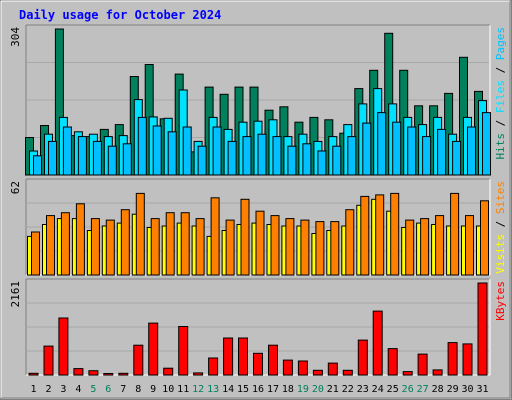 The height and width of the screenshot is (400, 512). Describe the element at coordinates (438, 389) in the screenshot. I see `day-label-28: 28` at that location.